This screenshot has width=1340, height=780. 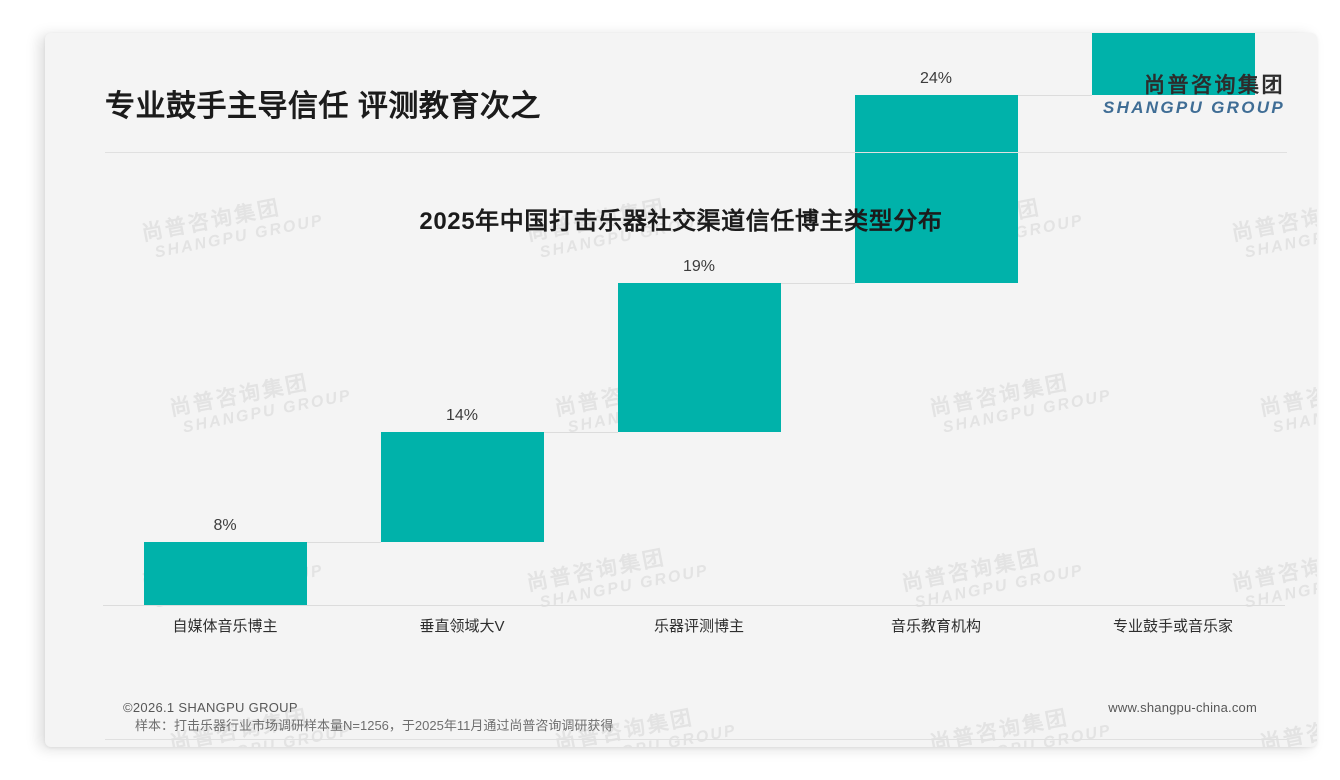 What do you see at coordinates (698, 626) in the screenshot?
I see `category-label: 乐器评测博主` at bounding box center [698, 626].